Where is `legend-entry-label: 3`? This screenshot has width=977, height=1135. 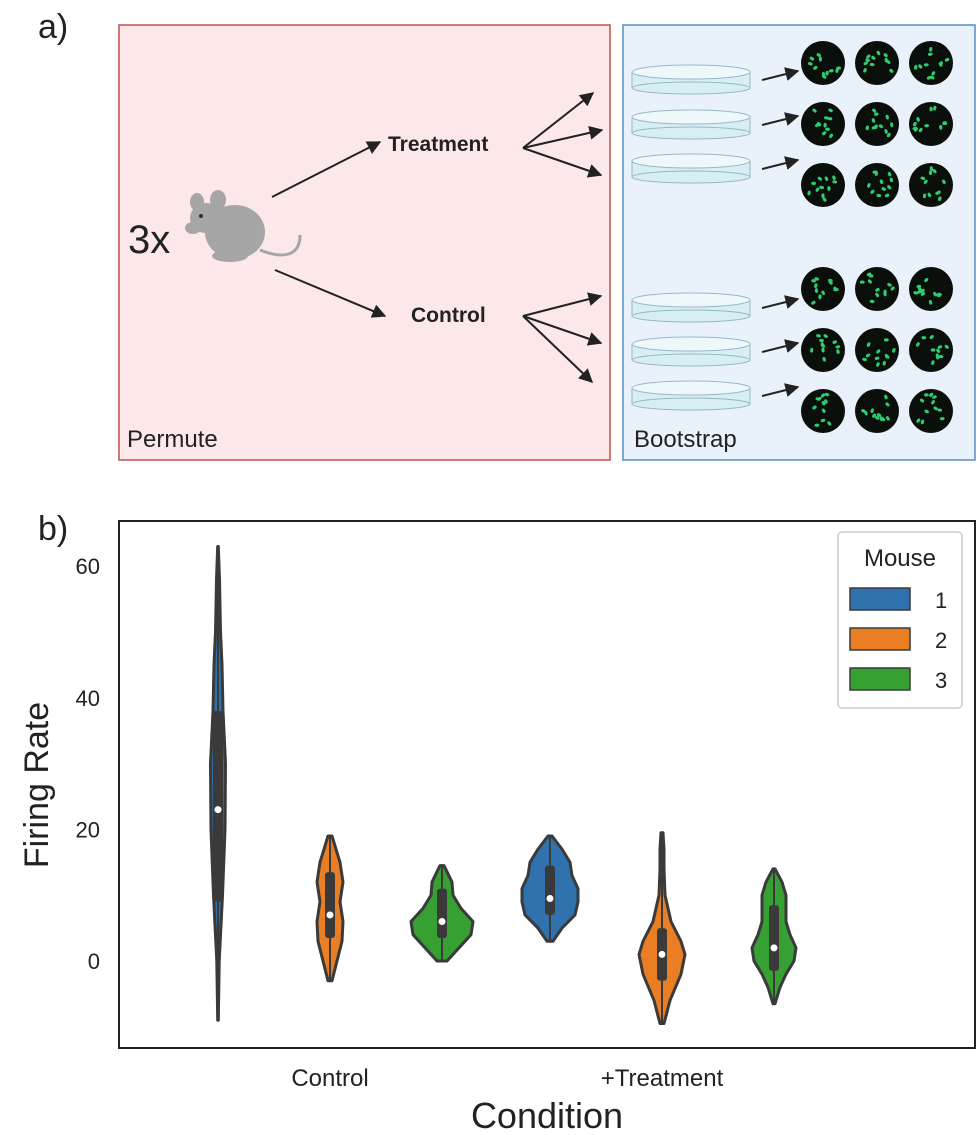 legend-entry-label: 3 is located at coordinates (941, 680).